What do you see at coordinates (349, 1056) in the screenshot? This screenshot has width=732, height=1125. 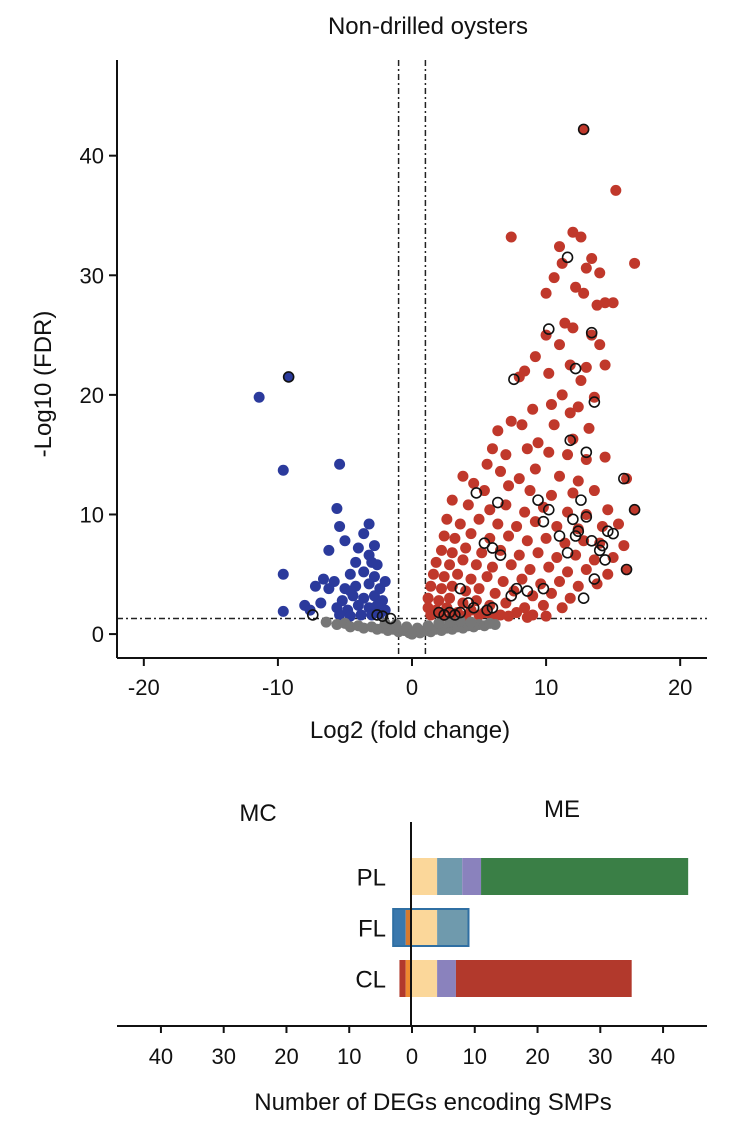 I see `bar-x-tick-label-3: 10` at bounding box center [349, 1056].